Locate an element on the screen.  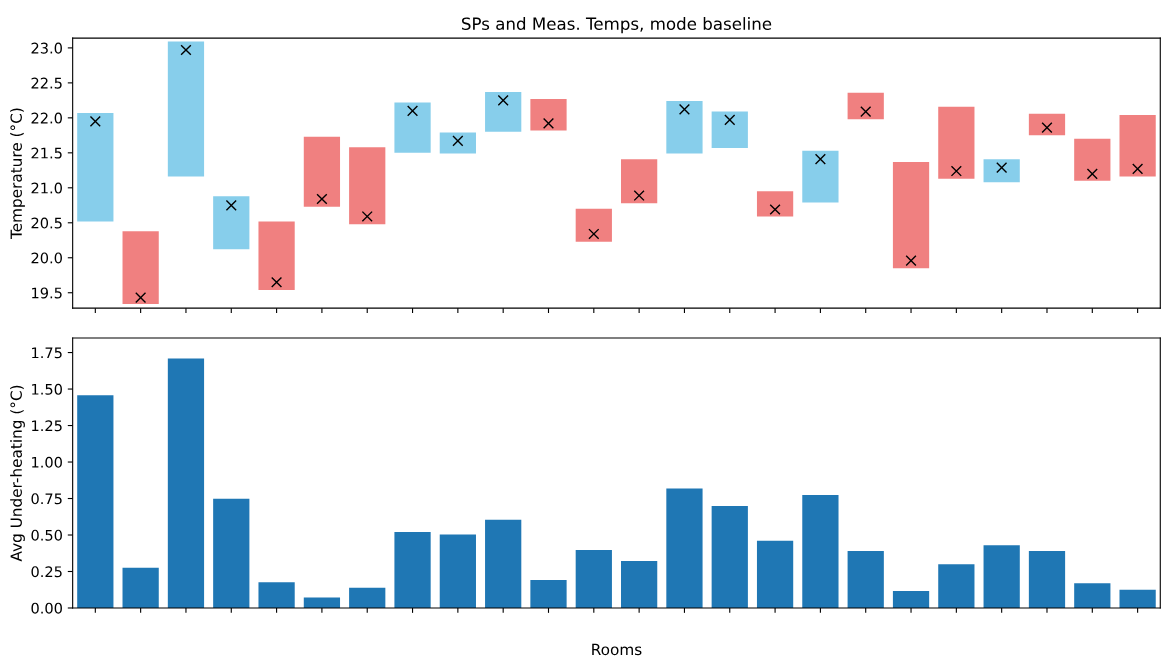
y-tick-label: 21.5 is located at coordinates (46, 153).